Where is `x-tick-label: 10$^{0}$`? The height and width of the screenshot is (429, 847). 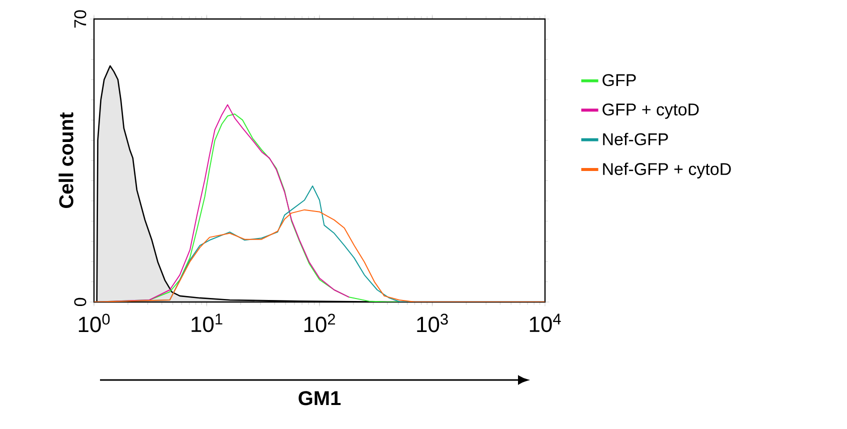 x-tick-label: 10$^{0}$ is located at coordinates (94, 323).